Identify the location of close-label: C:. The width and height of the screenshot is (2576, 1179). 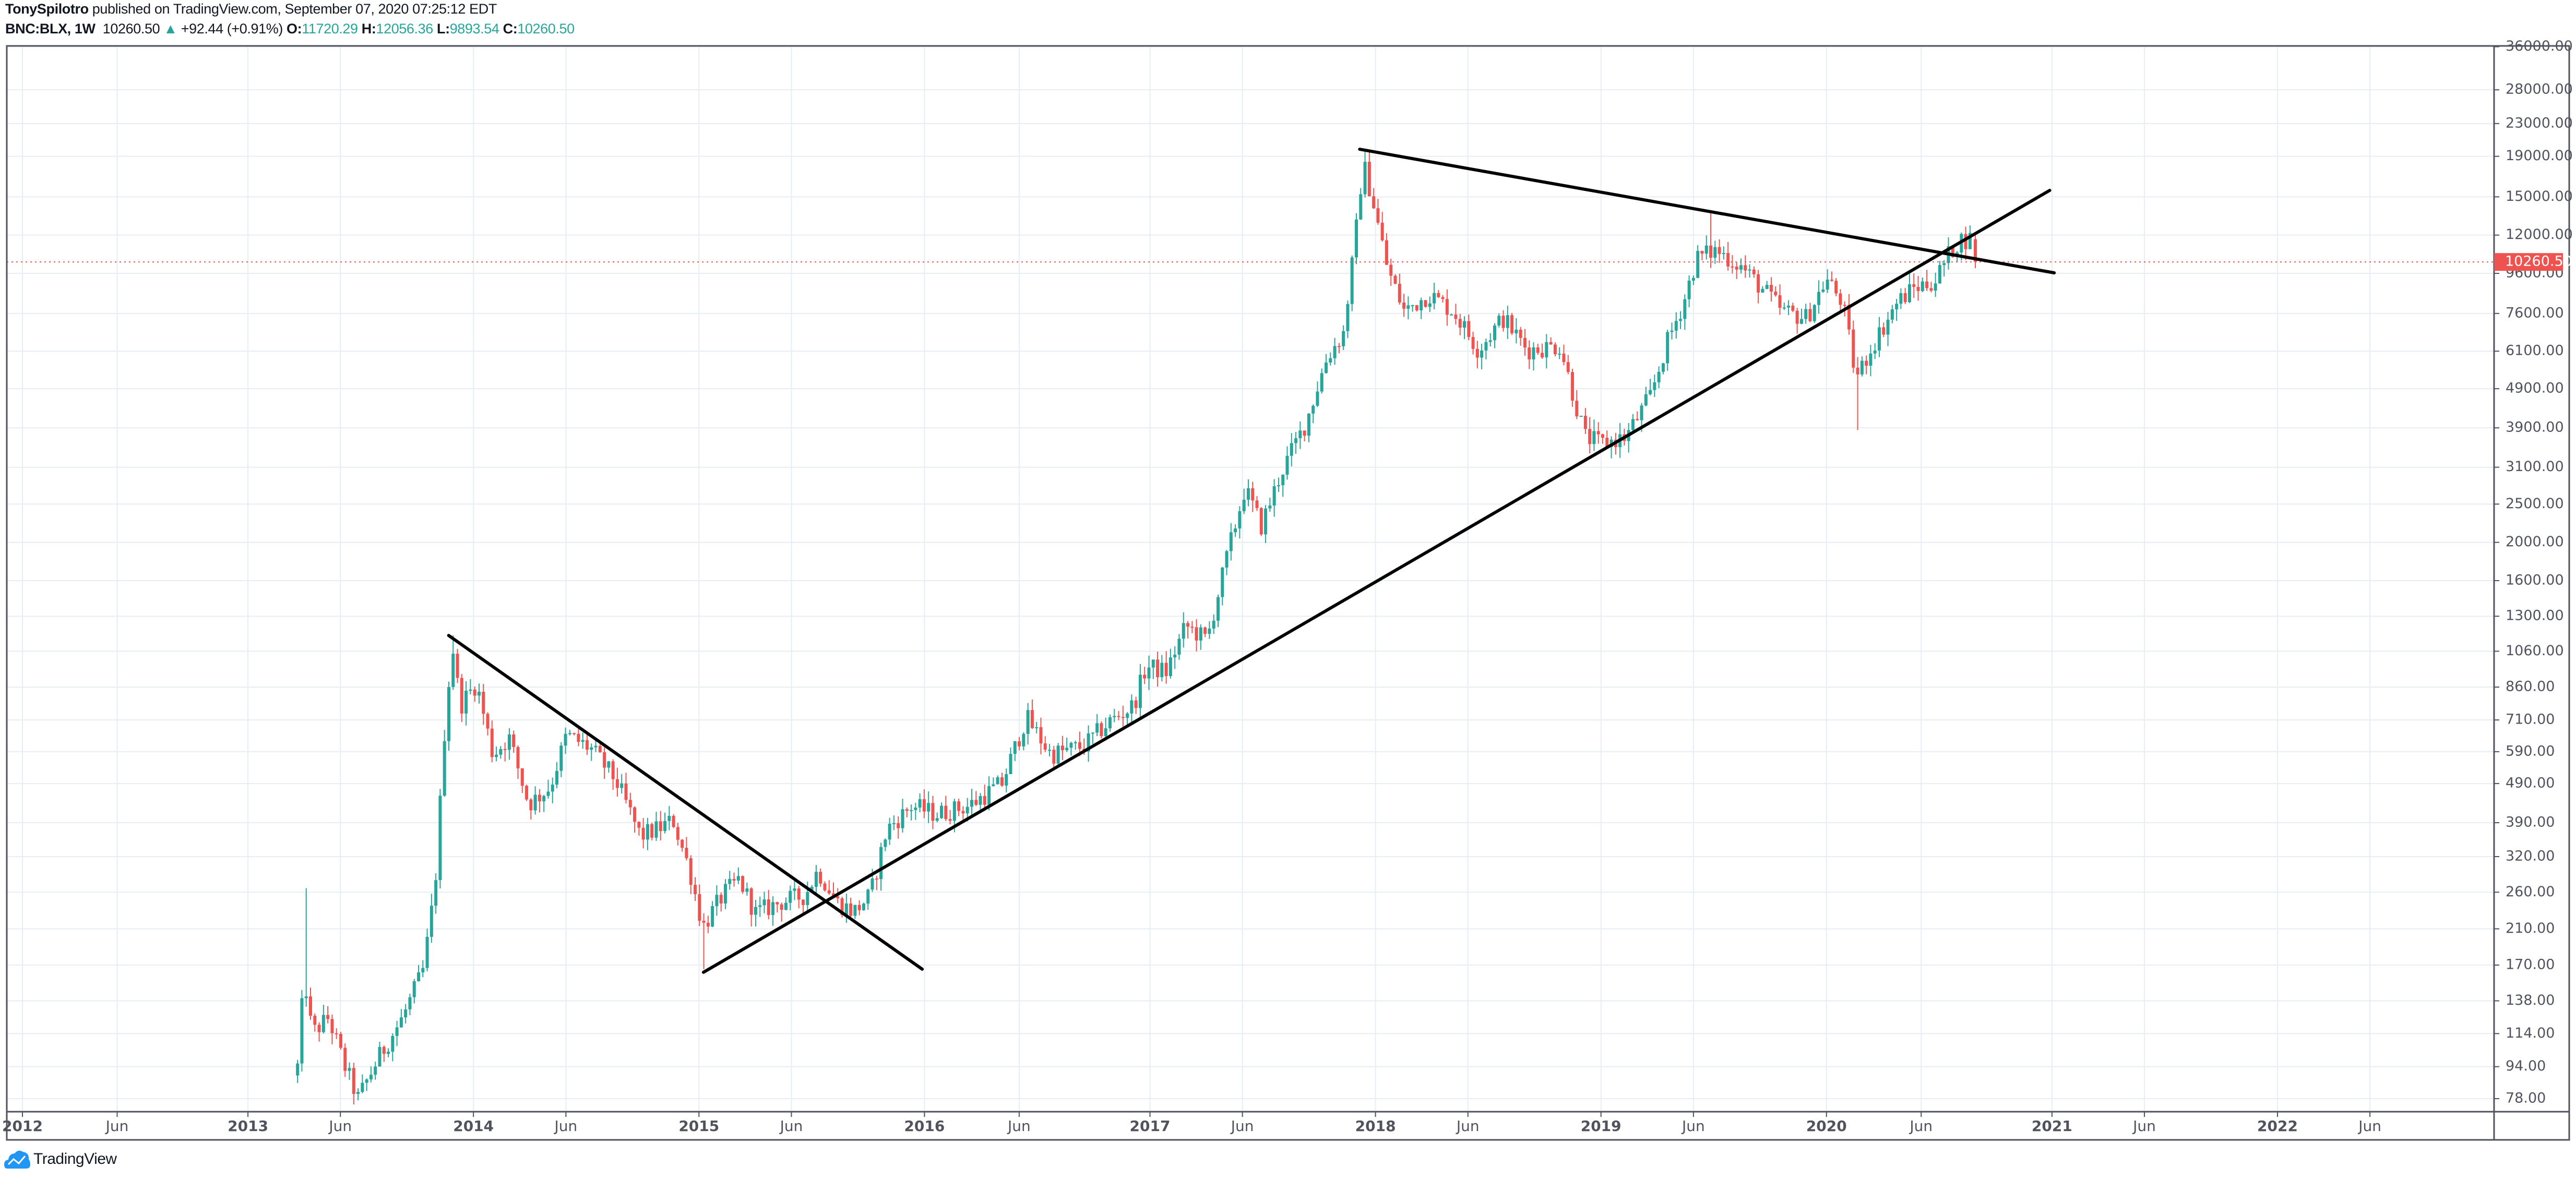
(511, 29).